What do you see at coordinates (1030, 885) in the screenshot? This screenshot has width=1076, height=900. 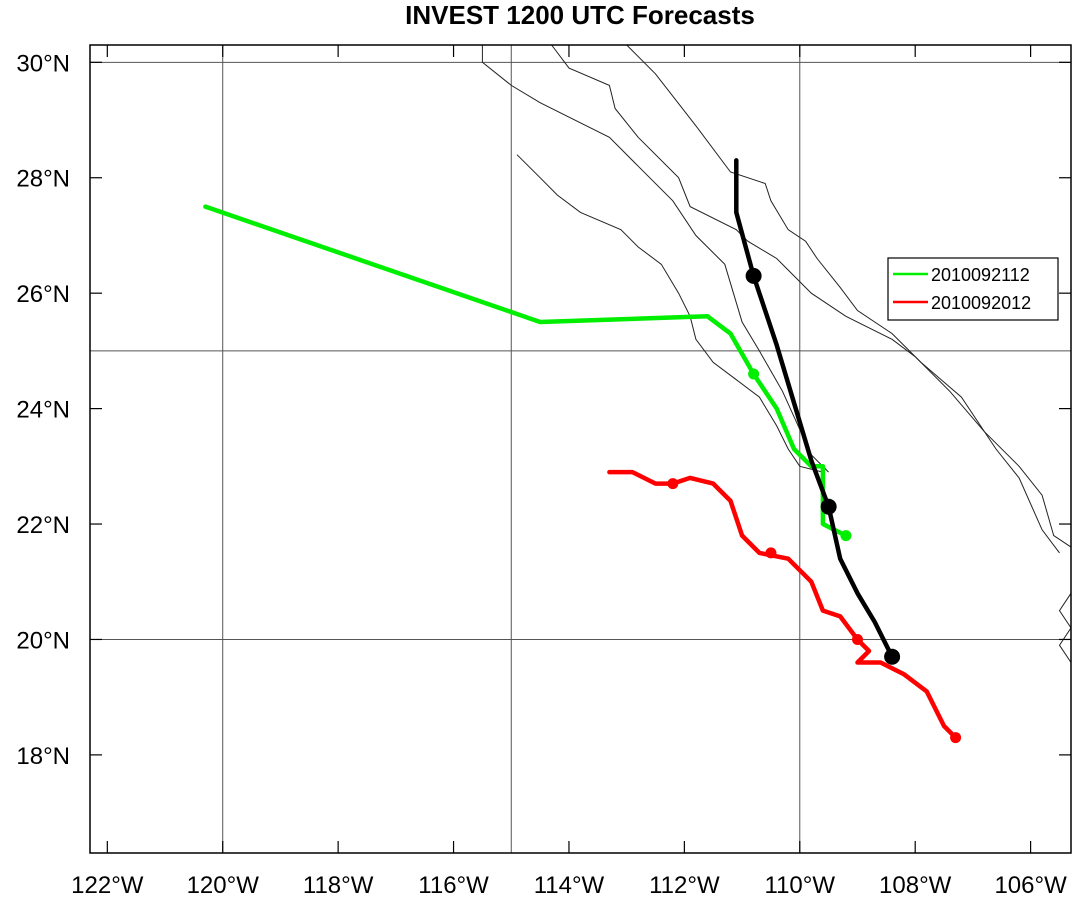 I see `x-tick-label: 106°W` at bounding box center [1030, 885].